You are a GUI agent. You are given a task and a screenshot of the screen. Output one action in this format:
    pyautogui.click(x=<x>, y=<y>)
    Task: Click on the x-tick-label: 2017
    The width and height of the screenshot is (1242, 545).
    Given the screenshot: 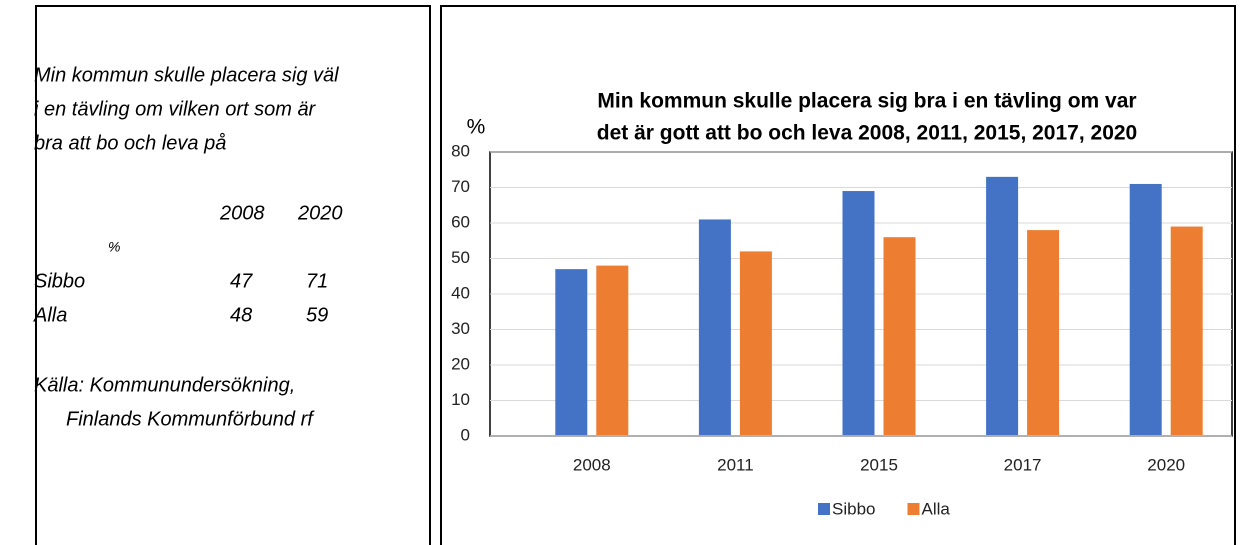 What is the action you would take?
    pyautogui.click(x=1023, y=464)
    